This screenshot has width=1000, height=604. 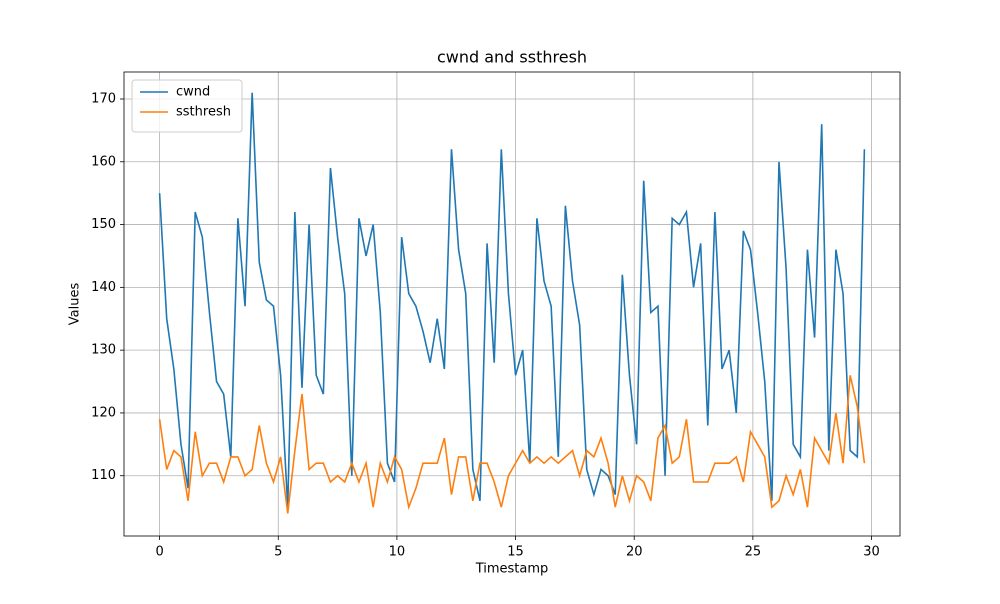 I want to click on y-axis-label: Values, so click(x=75, y=304).